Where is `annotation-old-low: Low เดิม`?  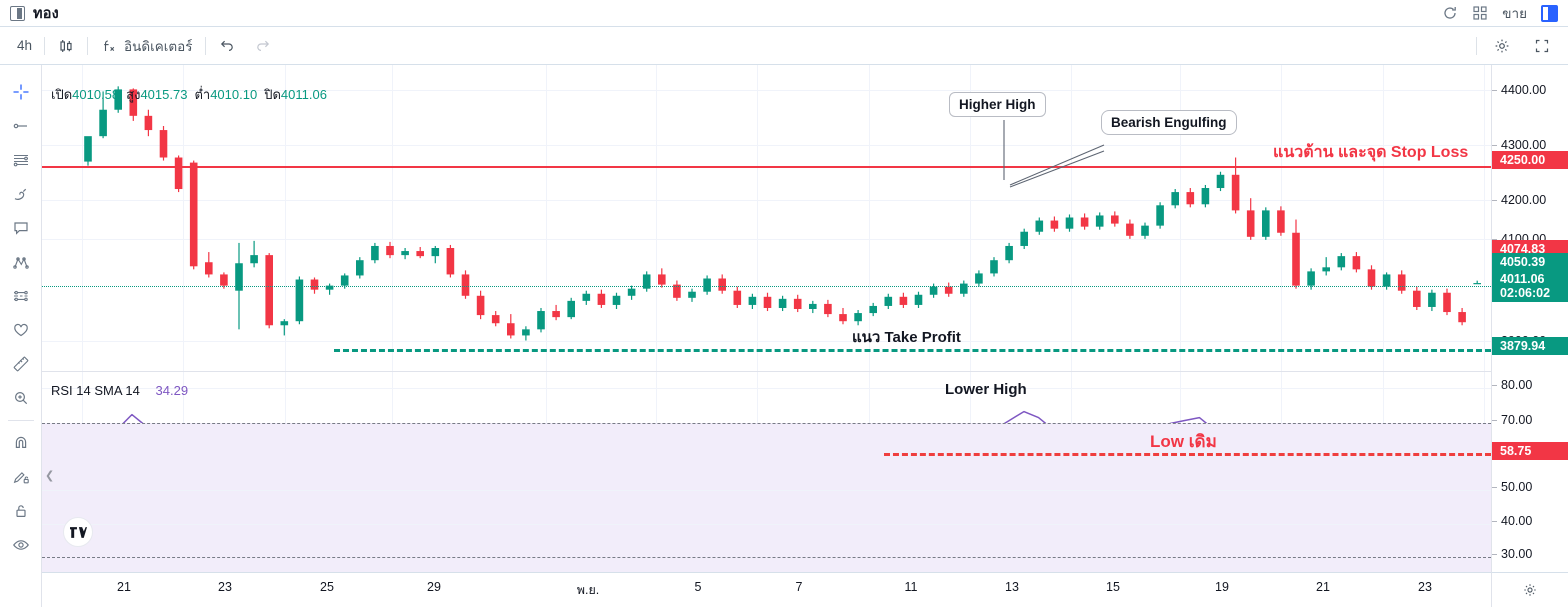 annotation-old-low: Low เดิม is located at coordinates (1183, 441).